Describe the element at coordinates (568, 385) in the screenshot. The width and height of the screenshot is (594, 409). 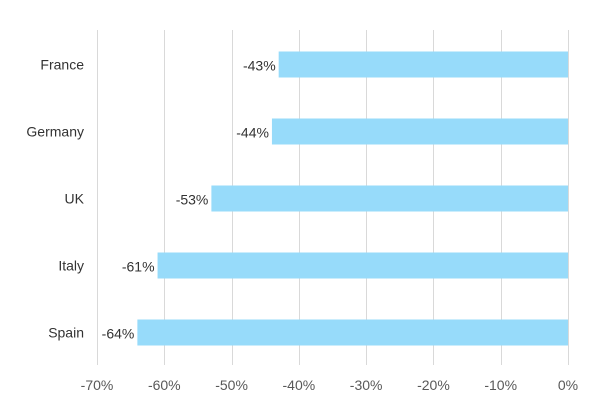
I see `x-tick-label: 0%` at that location.